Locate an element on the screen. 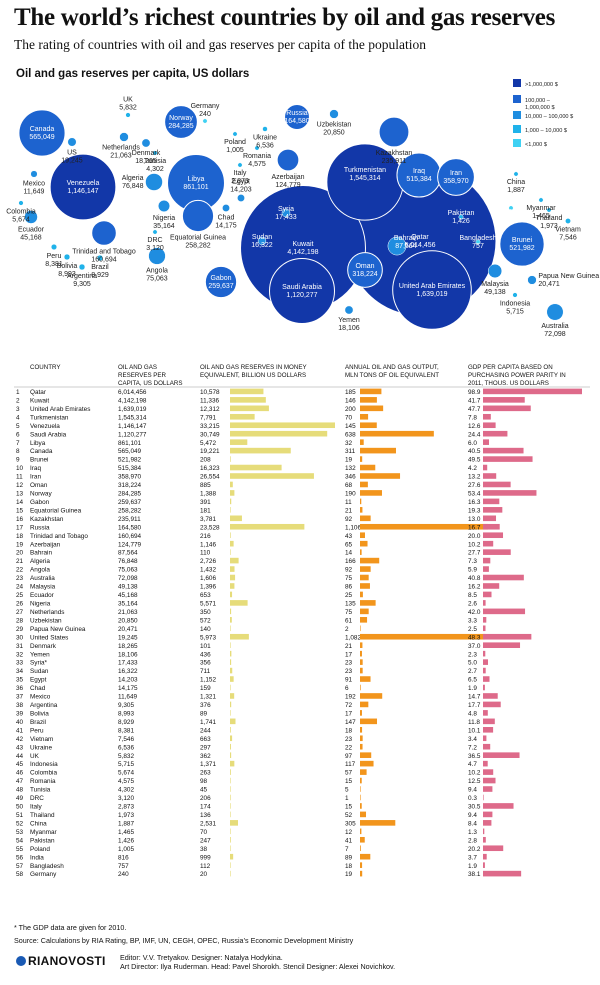 The width and height of the screenshot is (600, 985). row-51-per-capita: 1,973 is located at coordinates (126, 815).